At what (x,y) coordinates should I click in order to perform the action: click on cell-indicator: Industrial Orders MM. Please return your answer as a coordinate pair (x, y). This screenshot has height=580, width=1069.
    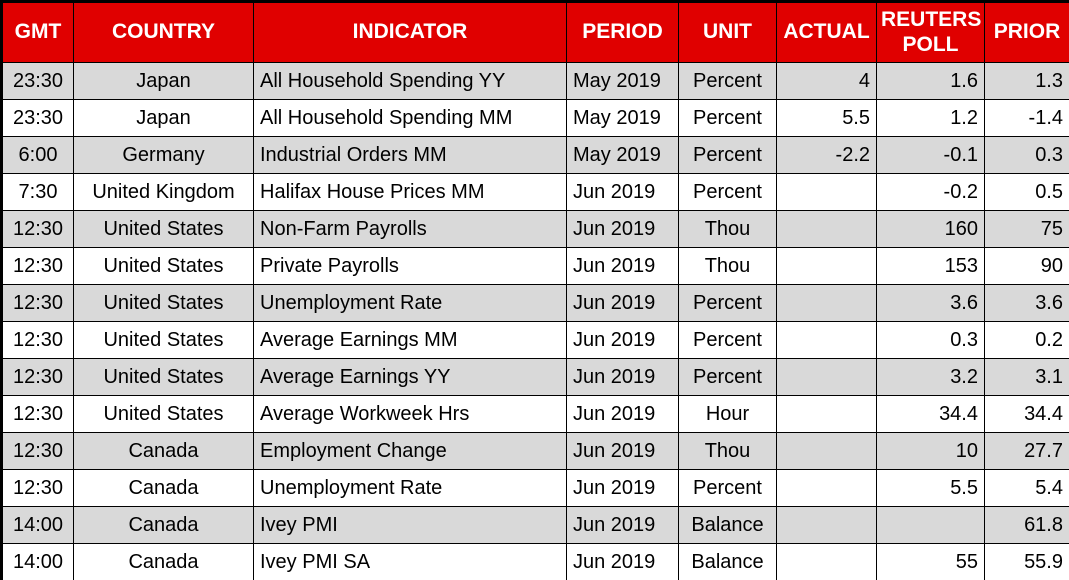
    Looking at the image, I should click on (410, 155).